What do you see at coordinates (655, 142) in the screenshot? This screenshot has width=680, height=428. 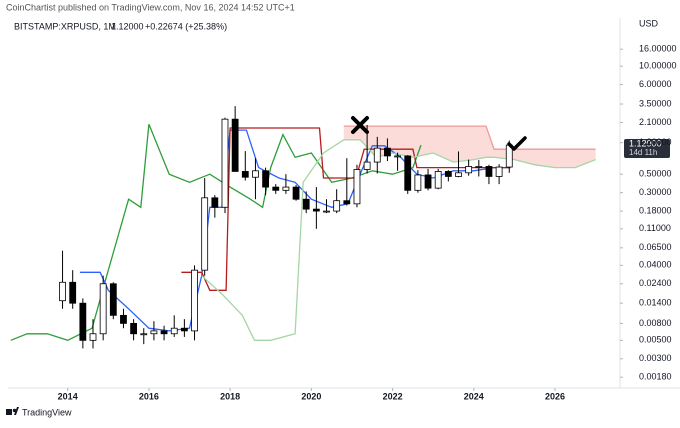 I see `y-tick-label: 1.20000` at bounding box center [655, 142].